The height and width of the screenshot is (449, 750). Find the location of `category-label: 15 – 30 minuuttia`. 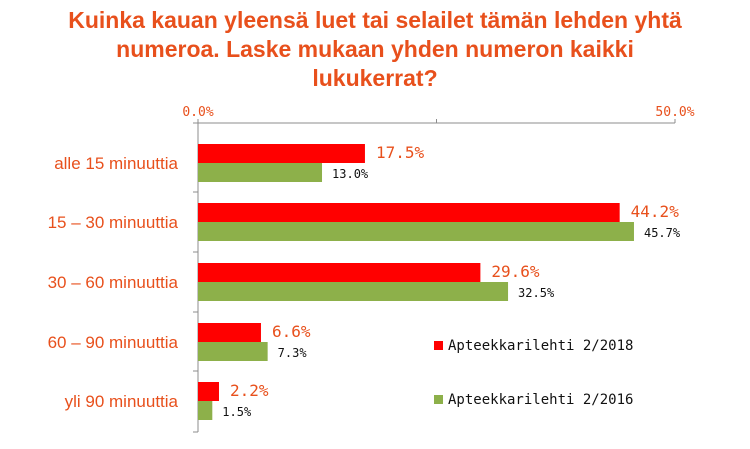

category-label: 15 – 30 minuuttia is located at coordinates (113, 222).